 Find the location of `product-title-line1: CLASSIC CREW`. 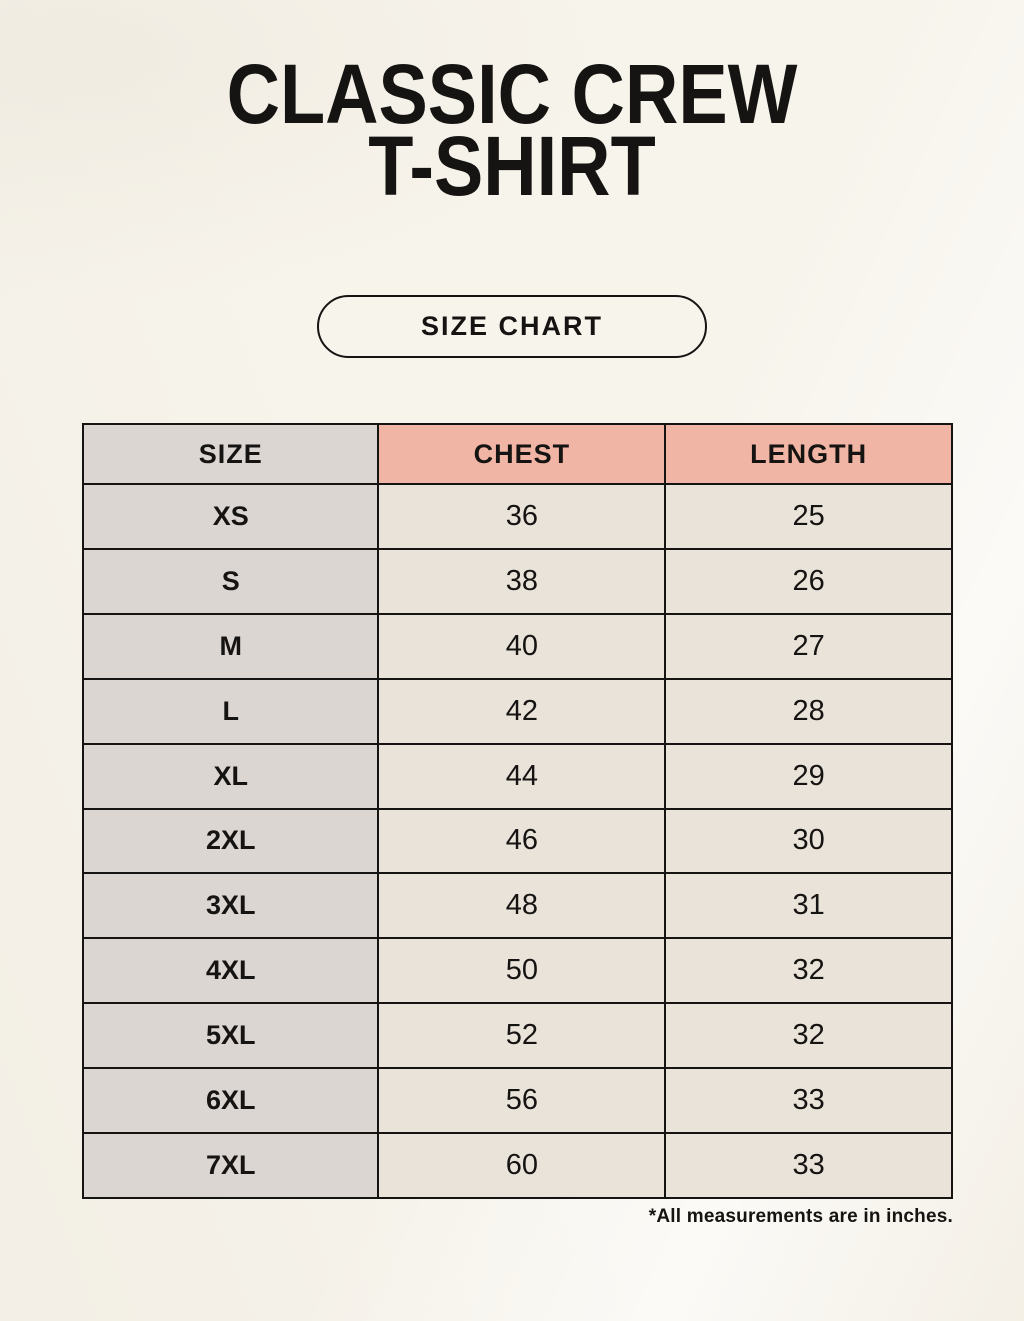

product-title-line1: CLASSIC CREW is located at coordinates (512, 94).